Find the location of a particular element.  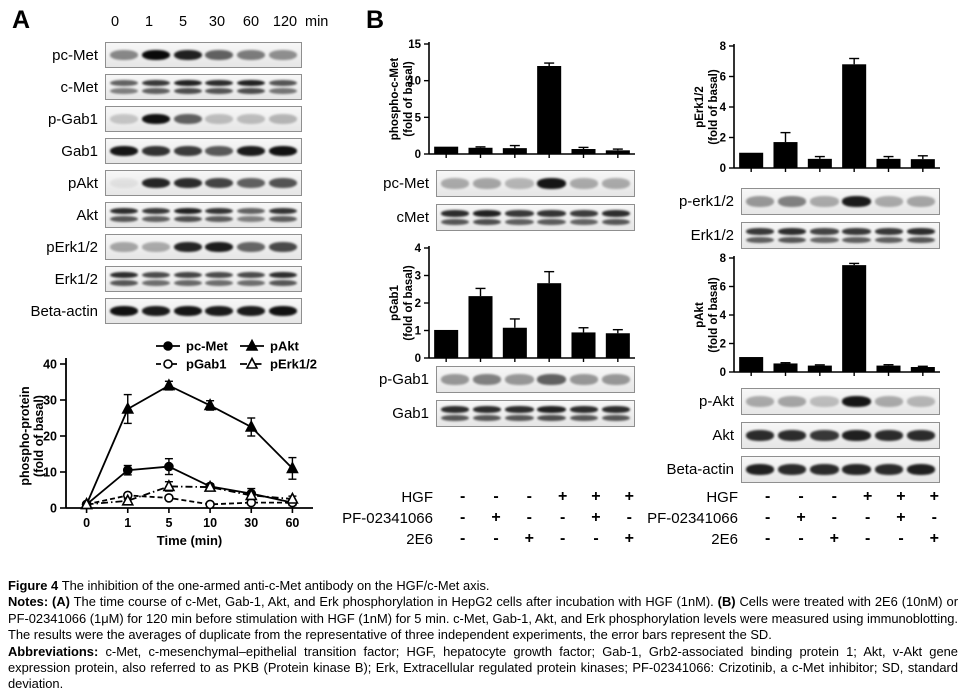

blot-row: pAkt is located at coordinates (152, 183).